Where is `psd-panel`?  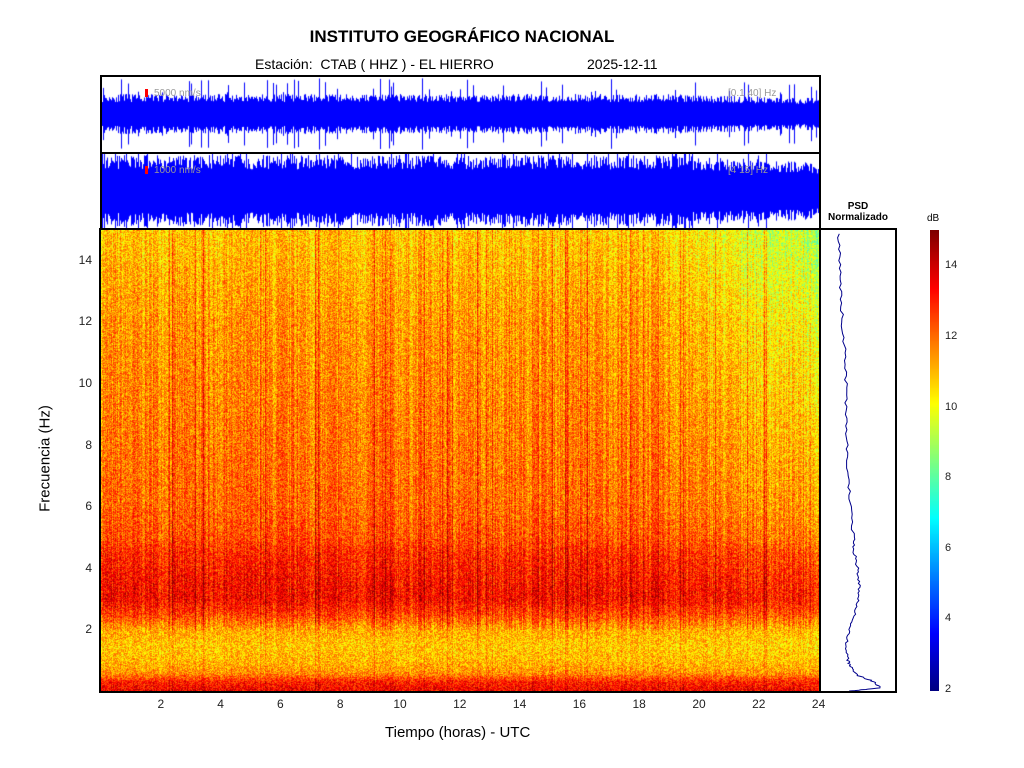 psd-panel is located at coordinates (858, 460).